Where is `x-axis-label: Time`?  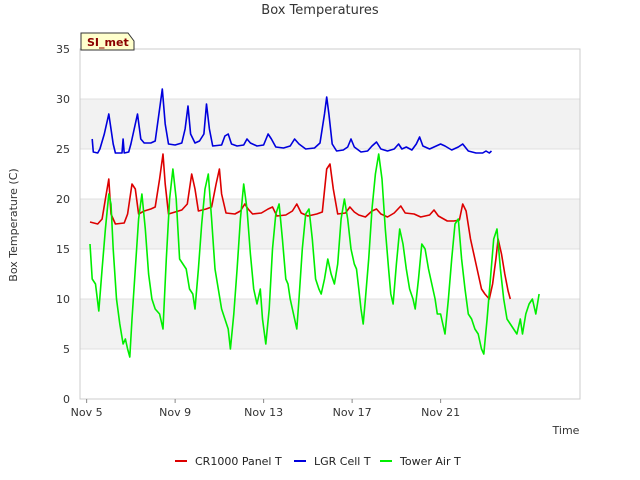
x-axis-label: Time is located at coordinates (566, 430).